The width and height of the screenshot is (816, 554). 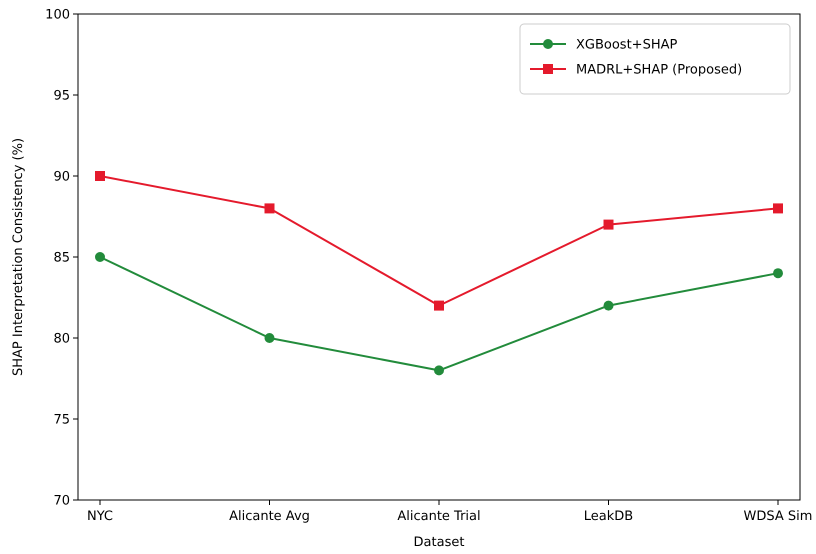 I want to click on x-axis-title: Dataset, so click(x=439, y=542).